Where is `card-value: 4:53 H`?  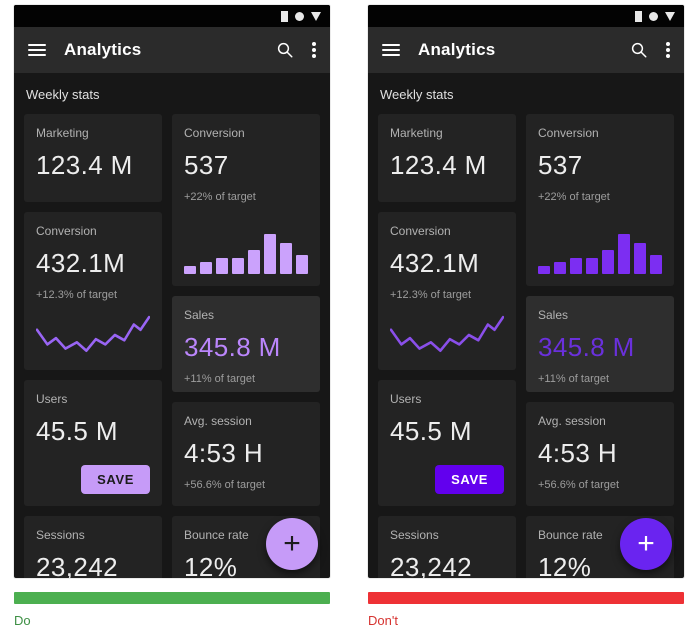
card-value: 4:53 H is located at coordinates (224, 453).